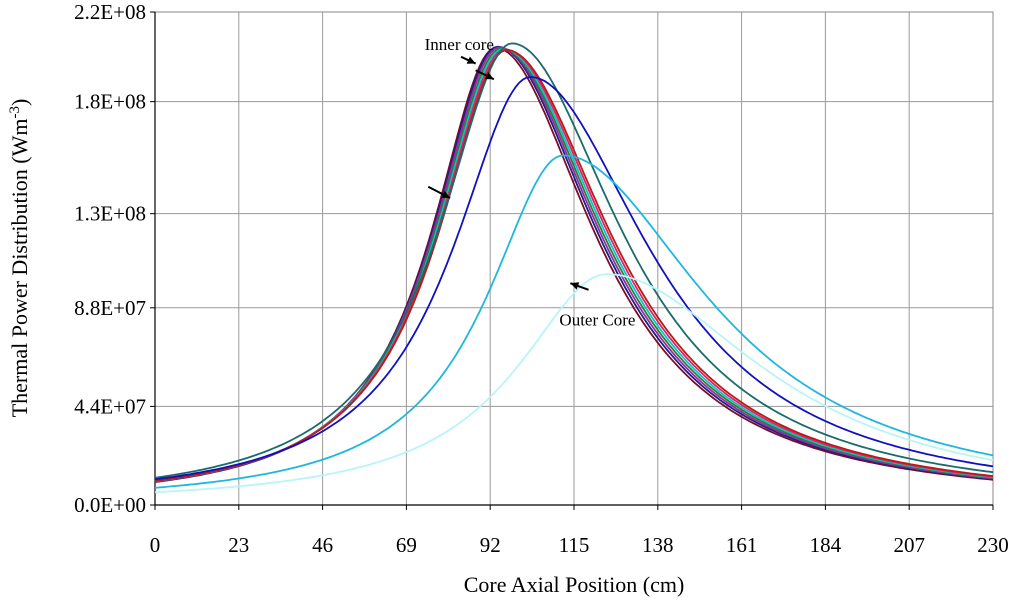 Image resolution: width=1024 pixels, height=604 pixels. I want to click on x-tick-label: 184, so click(826, 545).